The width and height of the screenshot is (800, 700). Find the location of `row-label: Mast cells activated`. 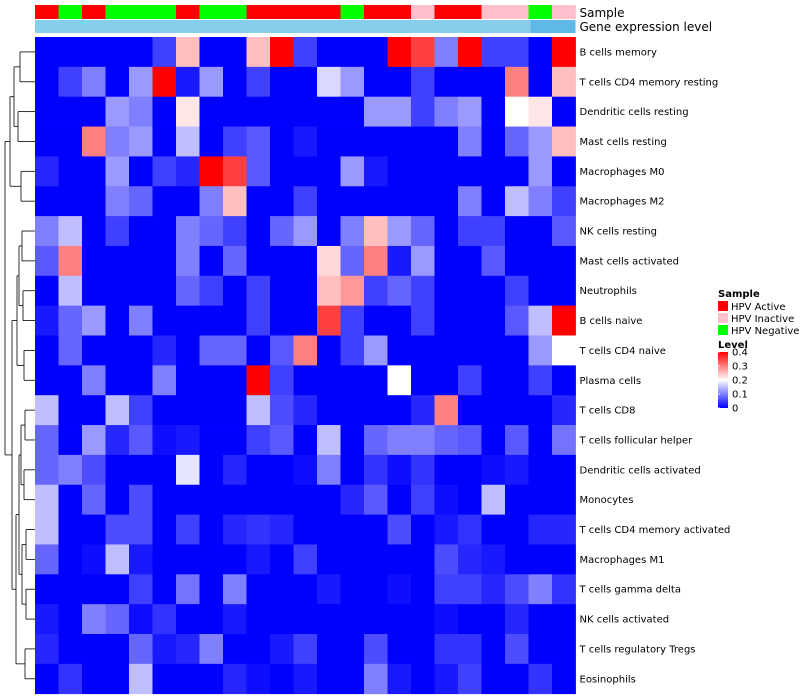

row-label: Mast cells activated is located at coordinates (629, 261).